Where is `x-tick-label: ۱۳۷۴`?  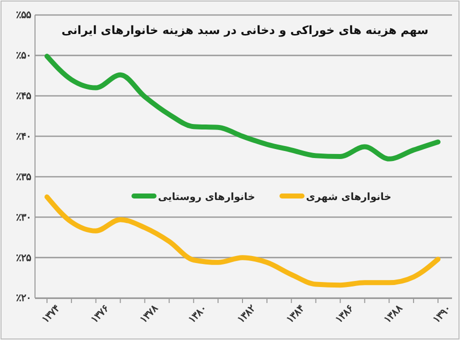
x-tick-label: ۱۳۷۴ is located at coordinates (51, 315).